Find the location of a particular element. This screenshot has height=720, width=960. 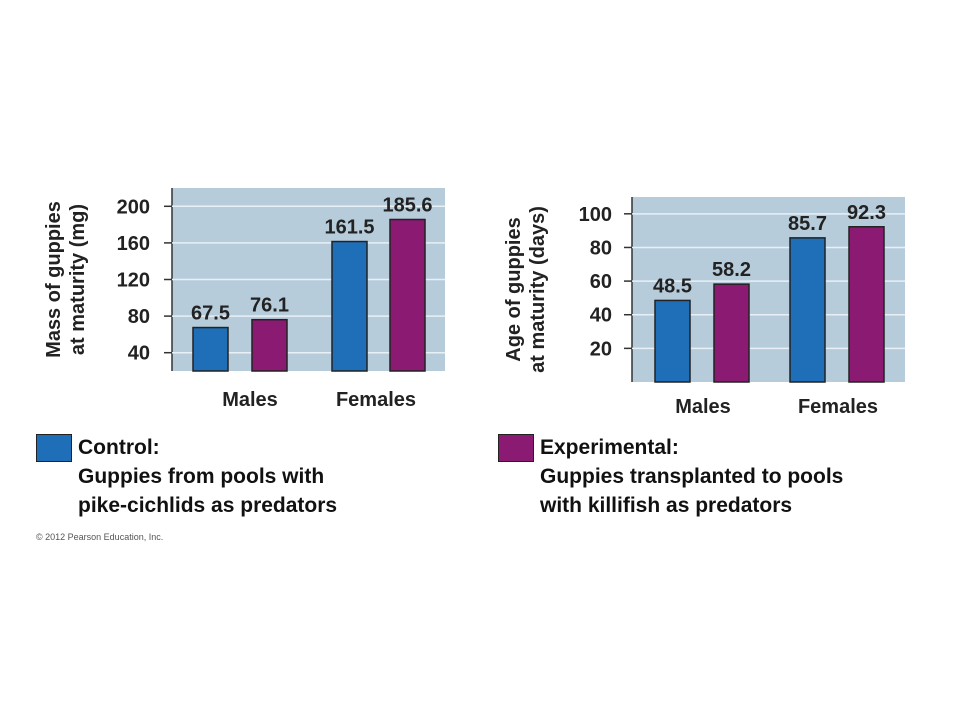

experimental-legend-line1: Guppies transplanted to pools is located at coordinates (692, 476).